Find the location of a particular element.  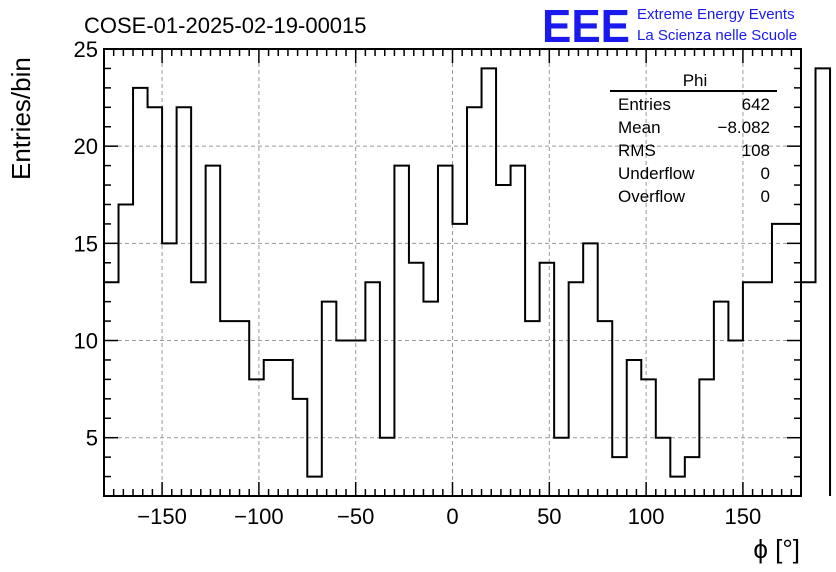

logo-mark: EEE is located at coordinates (586, 26).